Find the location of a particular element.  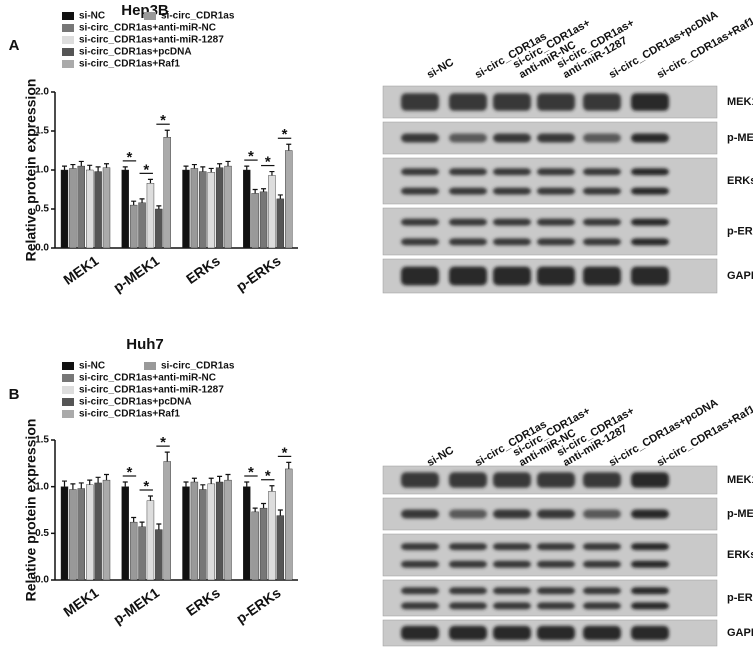

x-tick-label: ERKs is located at coordinates (203, 269).